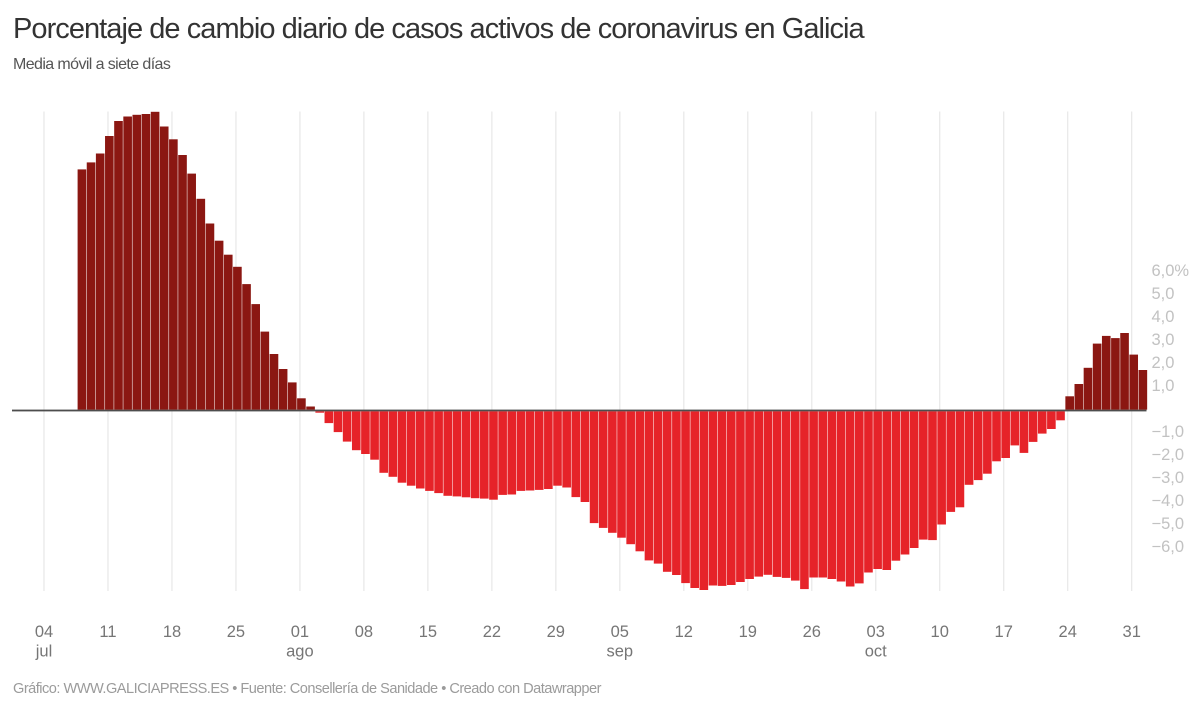 The image size is (1199, 714). What do you see at coordinates (1171, 271) in the screenshot?
I see `svg-text: 6,0%` at bounding box center [1171, 271].